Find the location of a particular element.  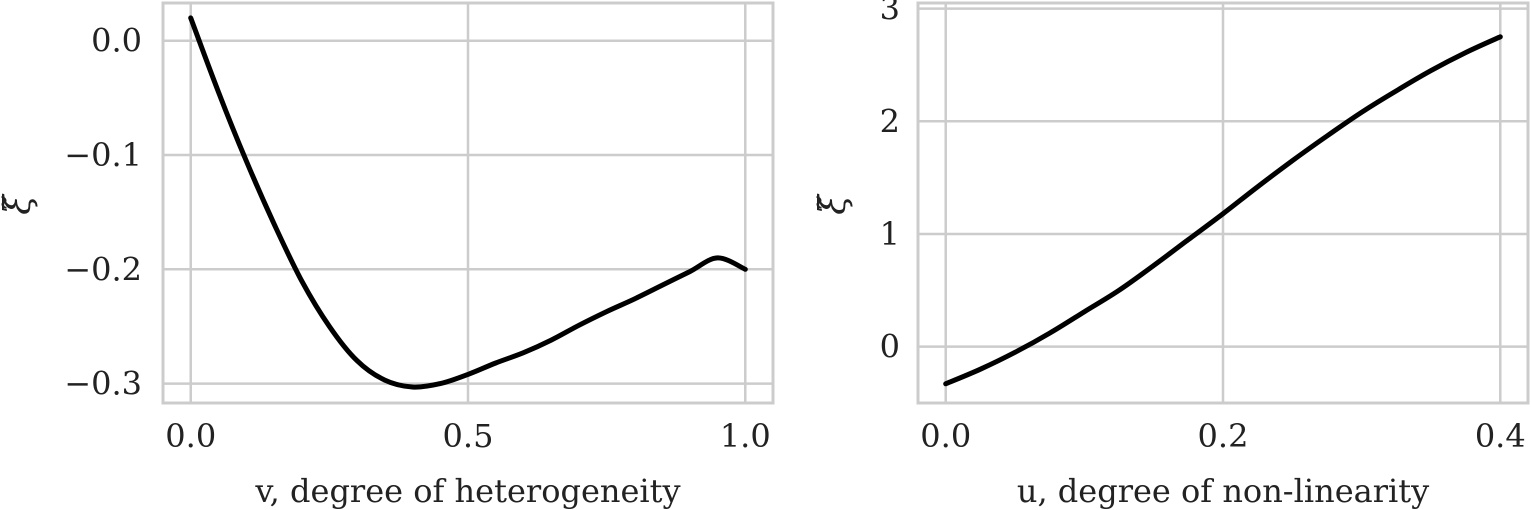

left-y-axis-label: ξ̃ is located at coordinates (19, 204).